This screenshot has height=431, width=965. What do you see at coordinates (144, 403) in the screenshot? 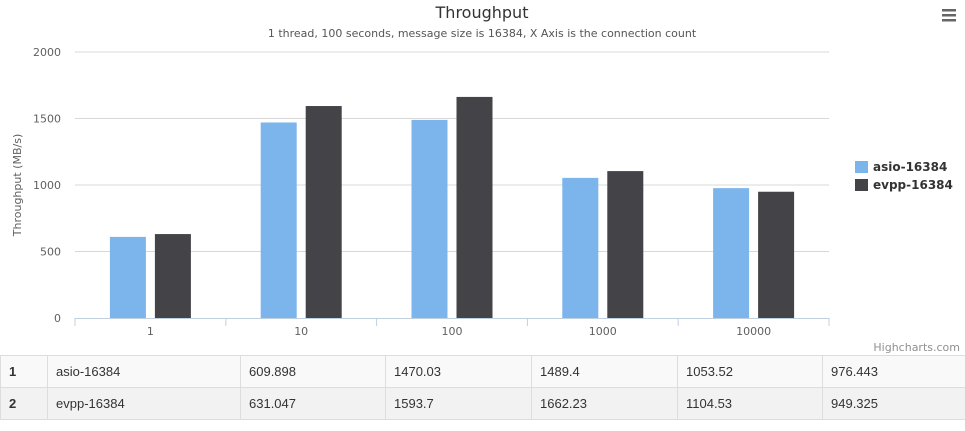
I see `series-name-cell: evpp-16384` at bounding box center [144, 403].